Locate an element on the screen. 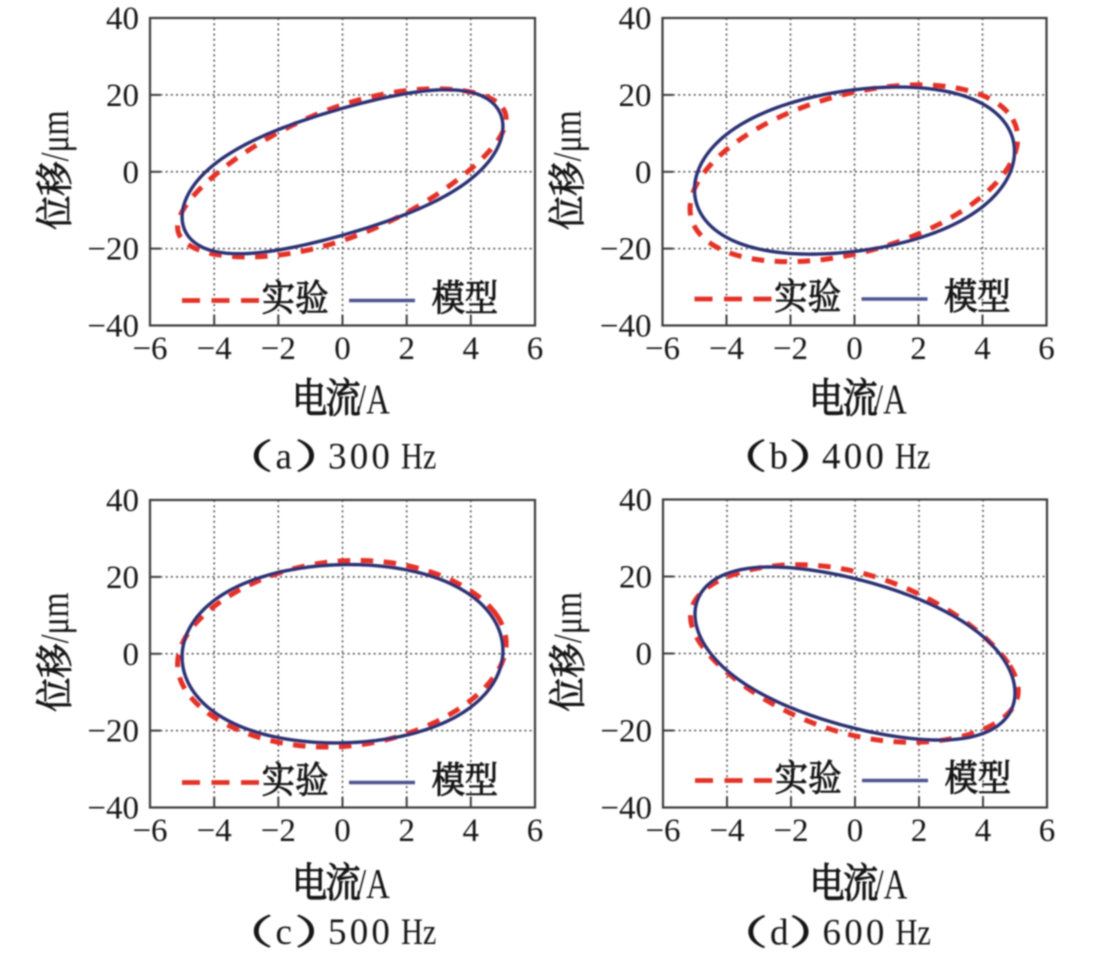 The width and height of the screenshot is (1093, 964). svg-text: a is located at coordinates (284, 457).